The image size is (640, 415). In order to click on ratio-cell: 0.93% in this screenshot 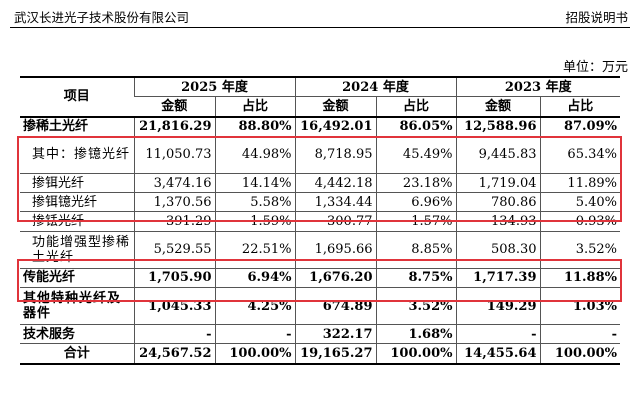, I will do `click(579, 221)`.